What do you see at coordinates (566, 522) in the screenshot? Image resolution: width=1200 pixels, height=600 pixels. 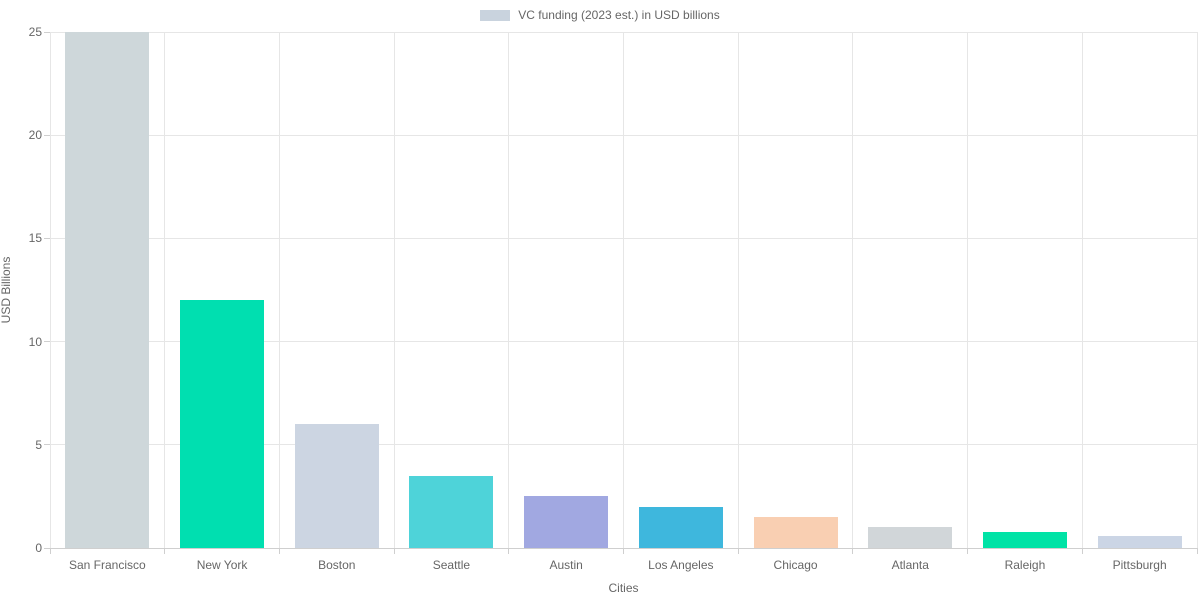 I see `bar-austin` at bounding box center [566, 522].